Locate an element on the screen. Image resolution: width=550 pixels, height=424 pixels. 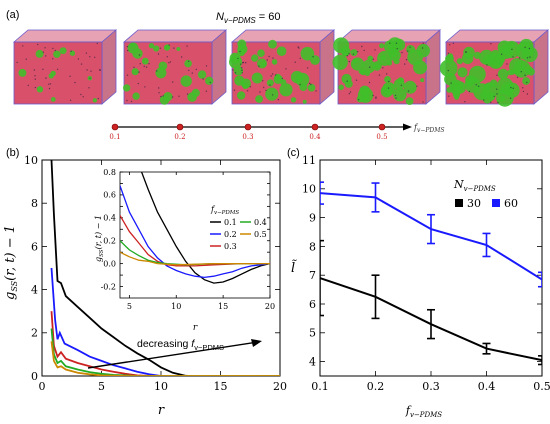
panel-c-ylabel: l̃ is located at coordinates (294, 267).